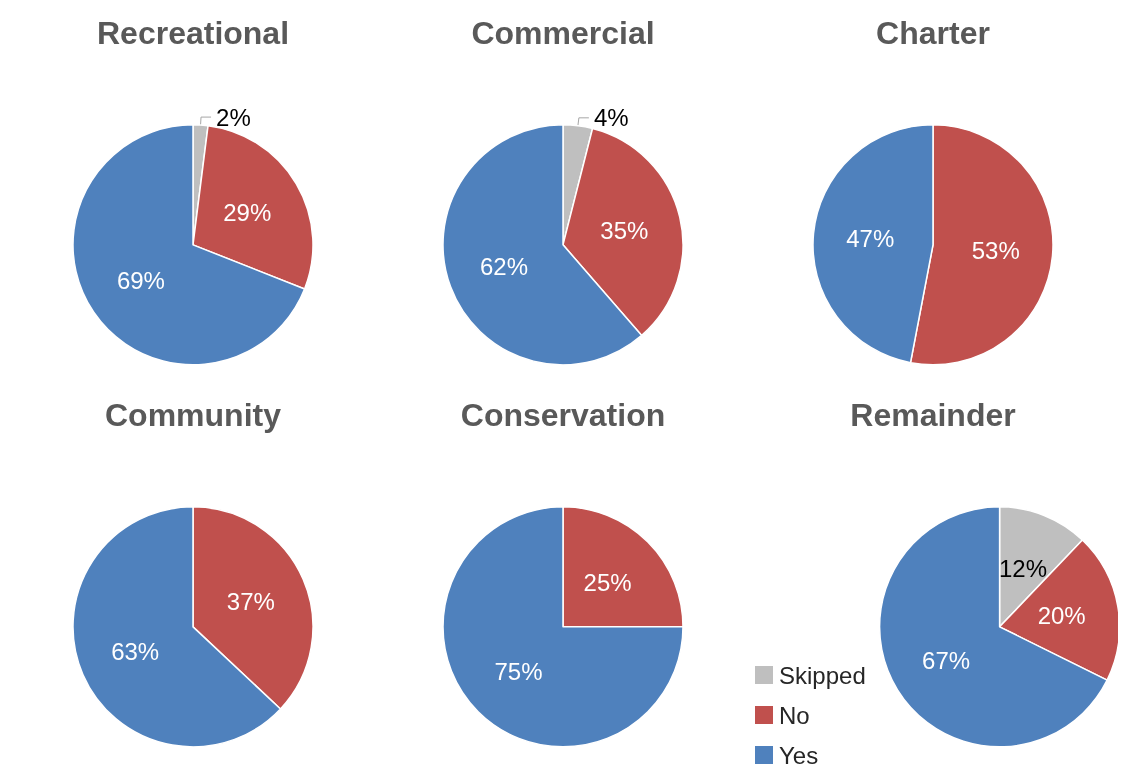  What do you see at coordinates (1023, 568) in the screenshot?
I see `data-label: 12%` at bounding box center [1023, 568].